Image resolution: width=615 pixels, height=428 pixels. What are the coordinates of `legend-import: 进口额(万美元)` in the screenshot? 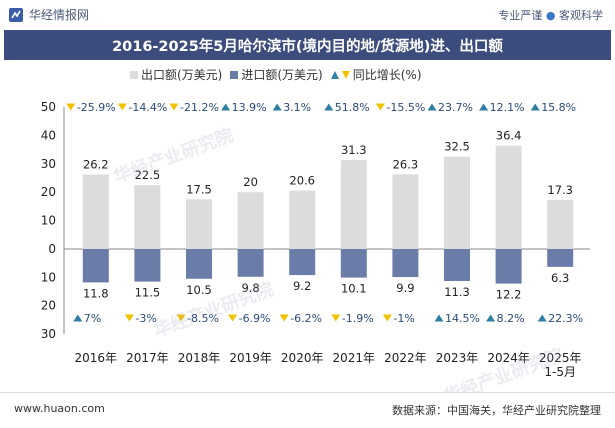 It's located at (276, 74).